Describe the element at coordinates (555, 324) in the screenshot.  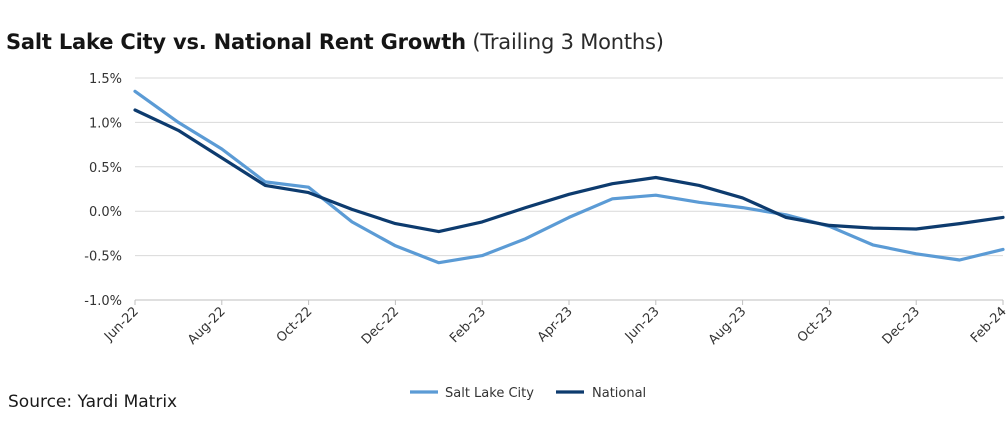
I see `x-tick-label: Apr-23` at that location.